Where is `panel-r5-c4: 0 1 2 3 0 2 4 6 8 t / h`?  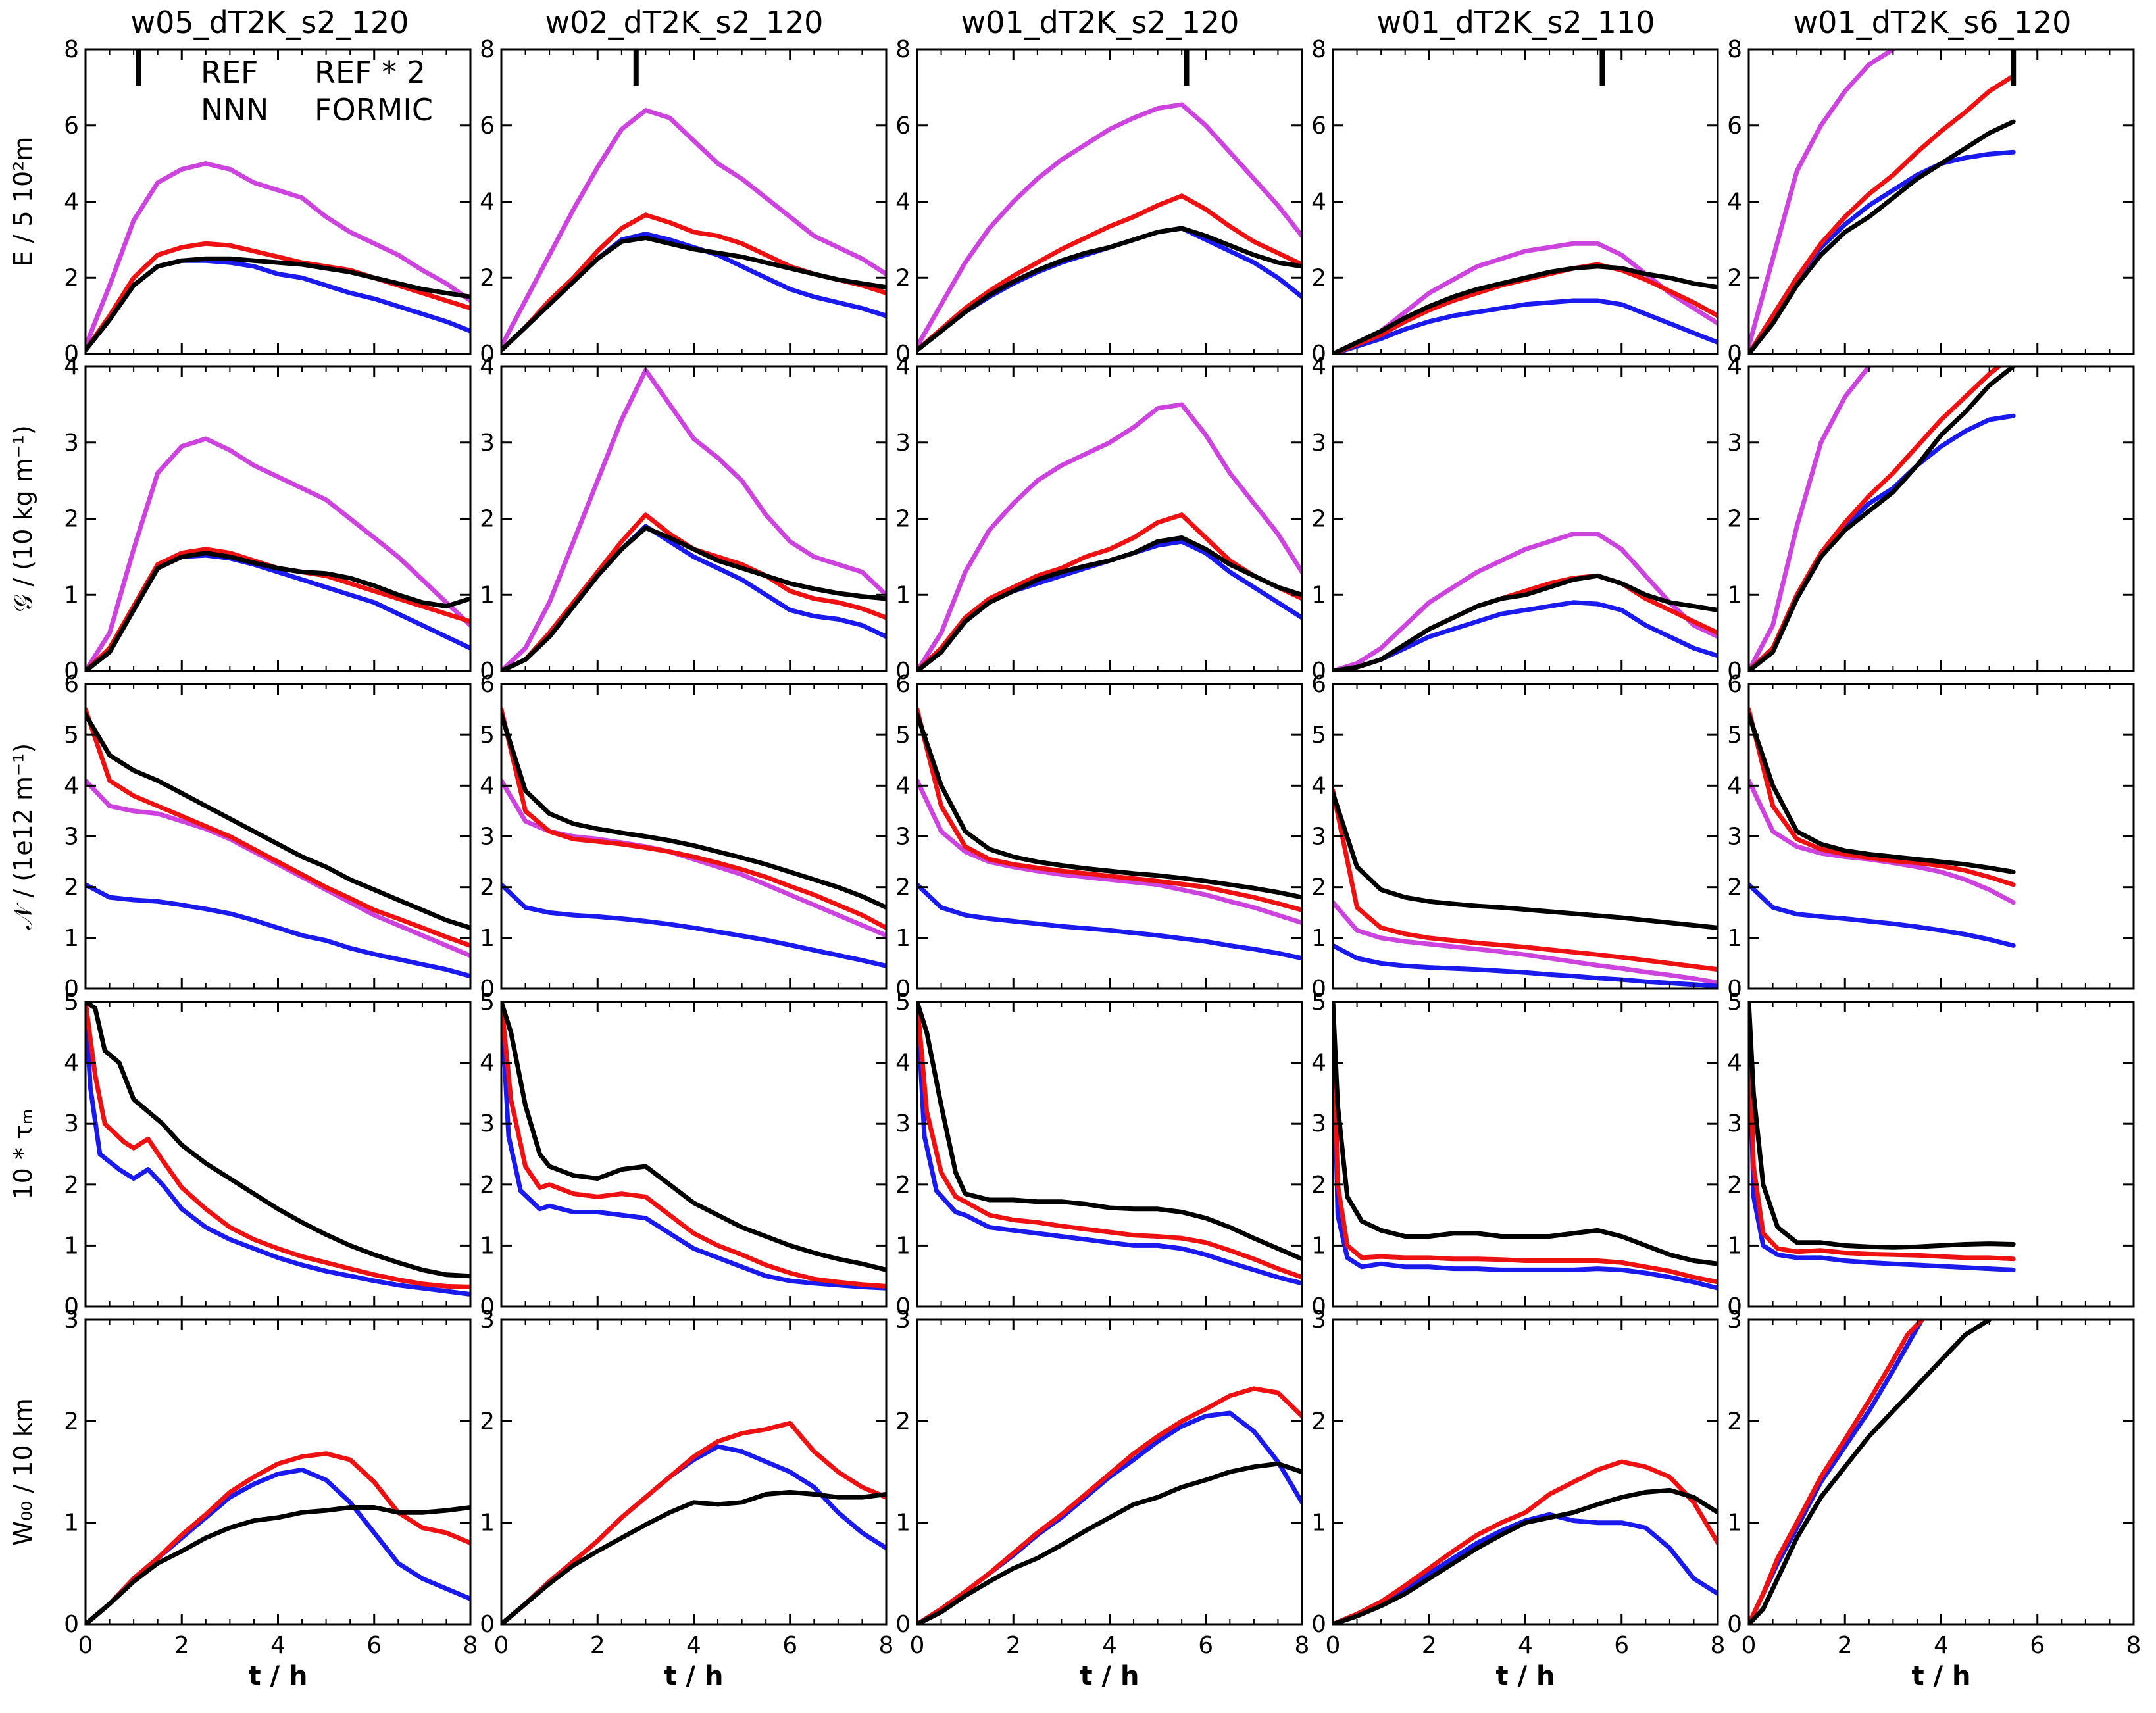
panel-r5-c4: 0 1 2 3 0 2 4 6 8 t / h is located at coordinates (1518, 1498).